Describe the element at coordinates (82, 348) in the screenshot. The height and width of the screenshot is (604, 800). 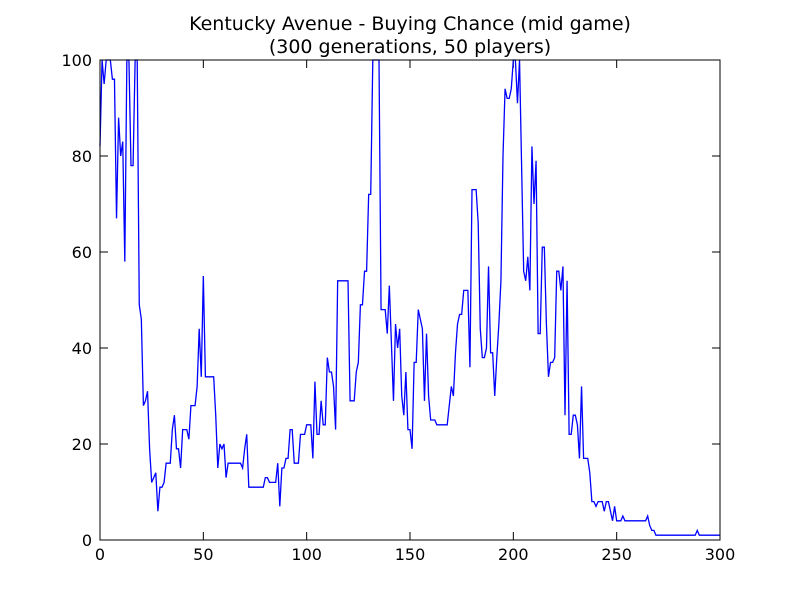
I see `y-tick-label: 40` at that location.